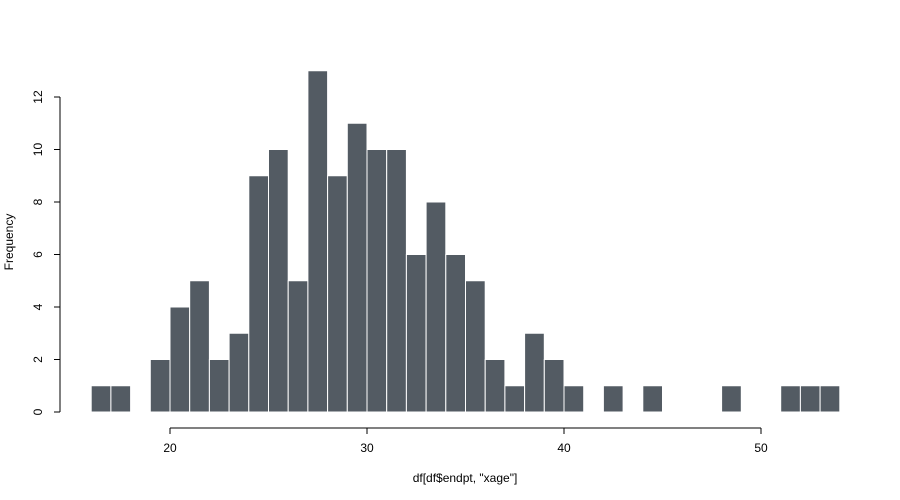 The width and height of the screenshot is (900, 500). I want to click on y-tick-label-2: 2, so click(38, 359).